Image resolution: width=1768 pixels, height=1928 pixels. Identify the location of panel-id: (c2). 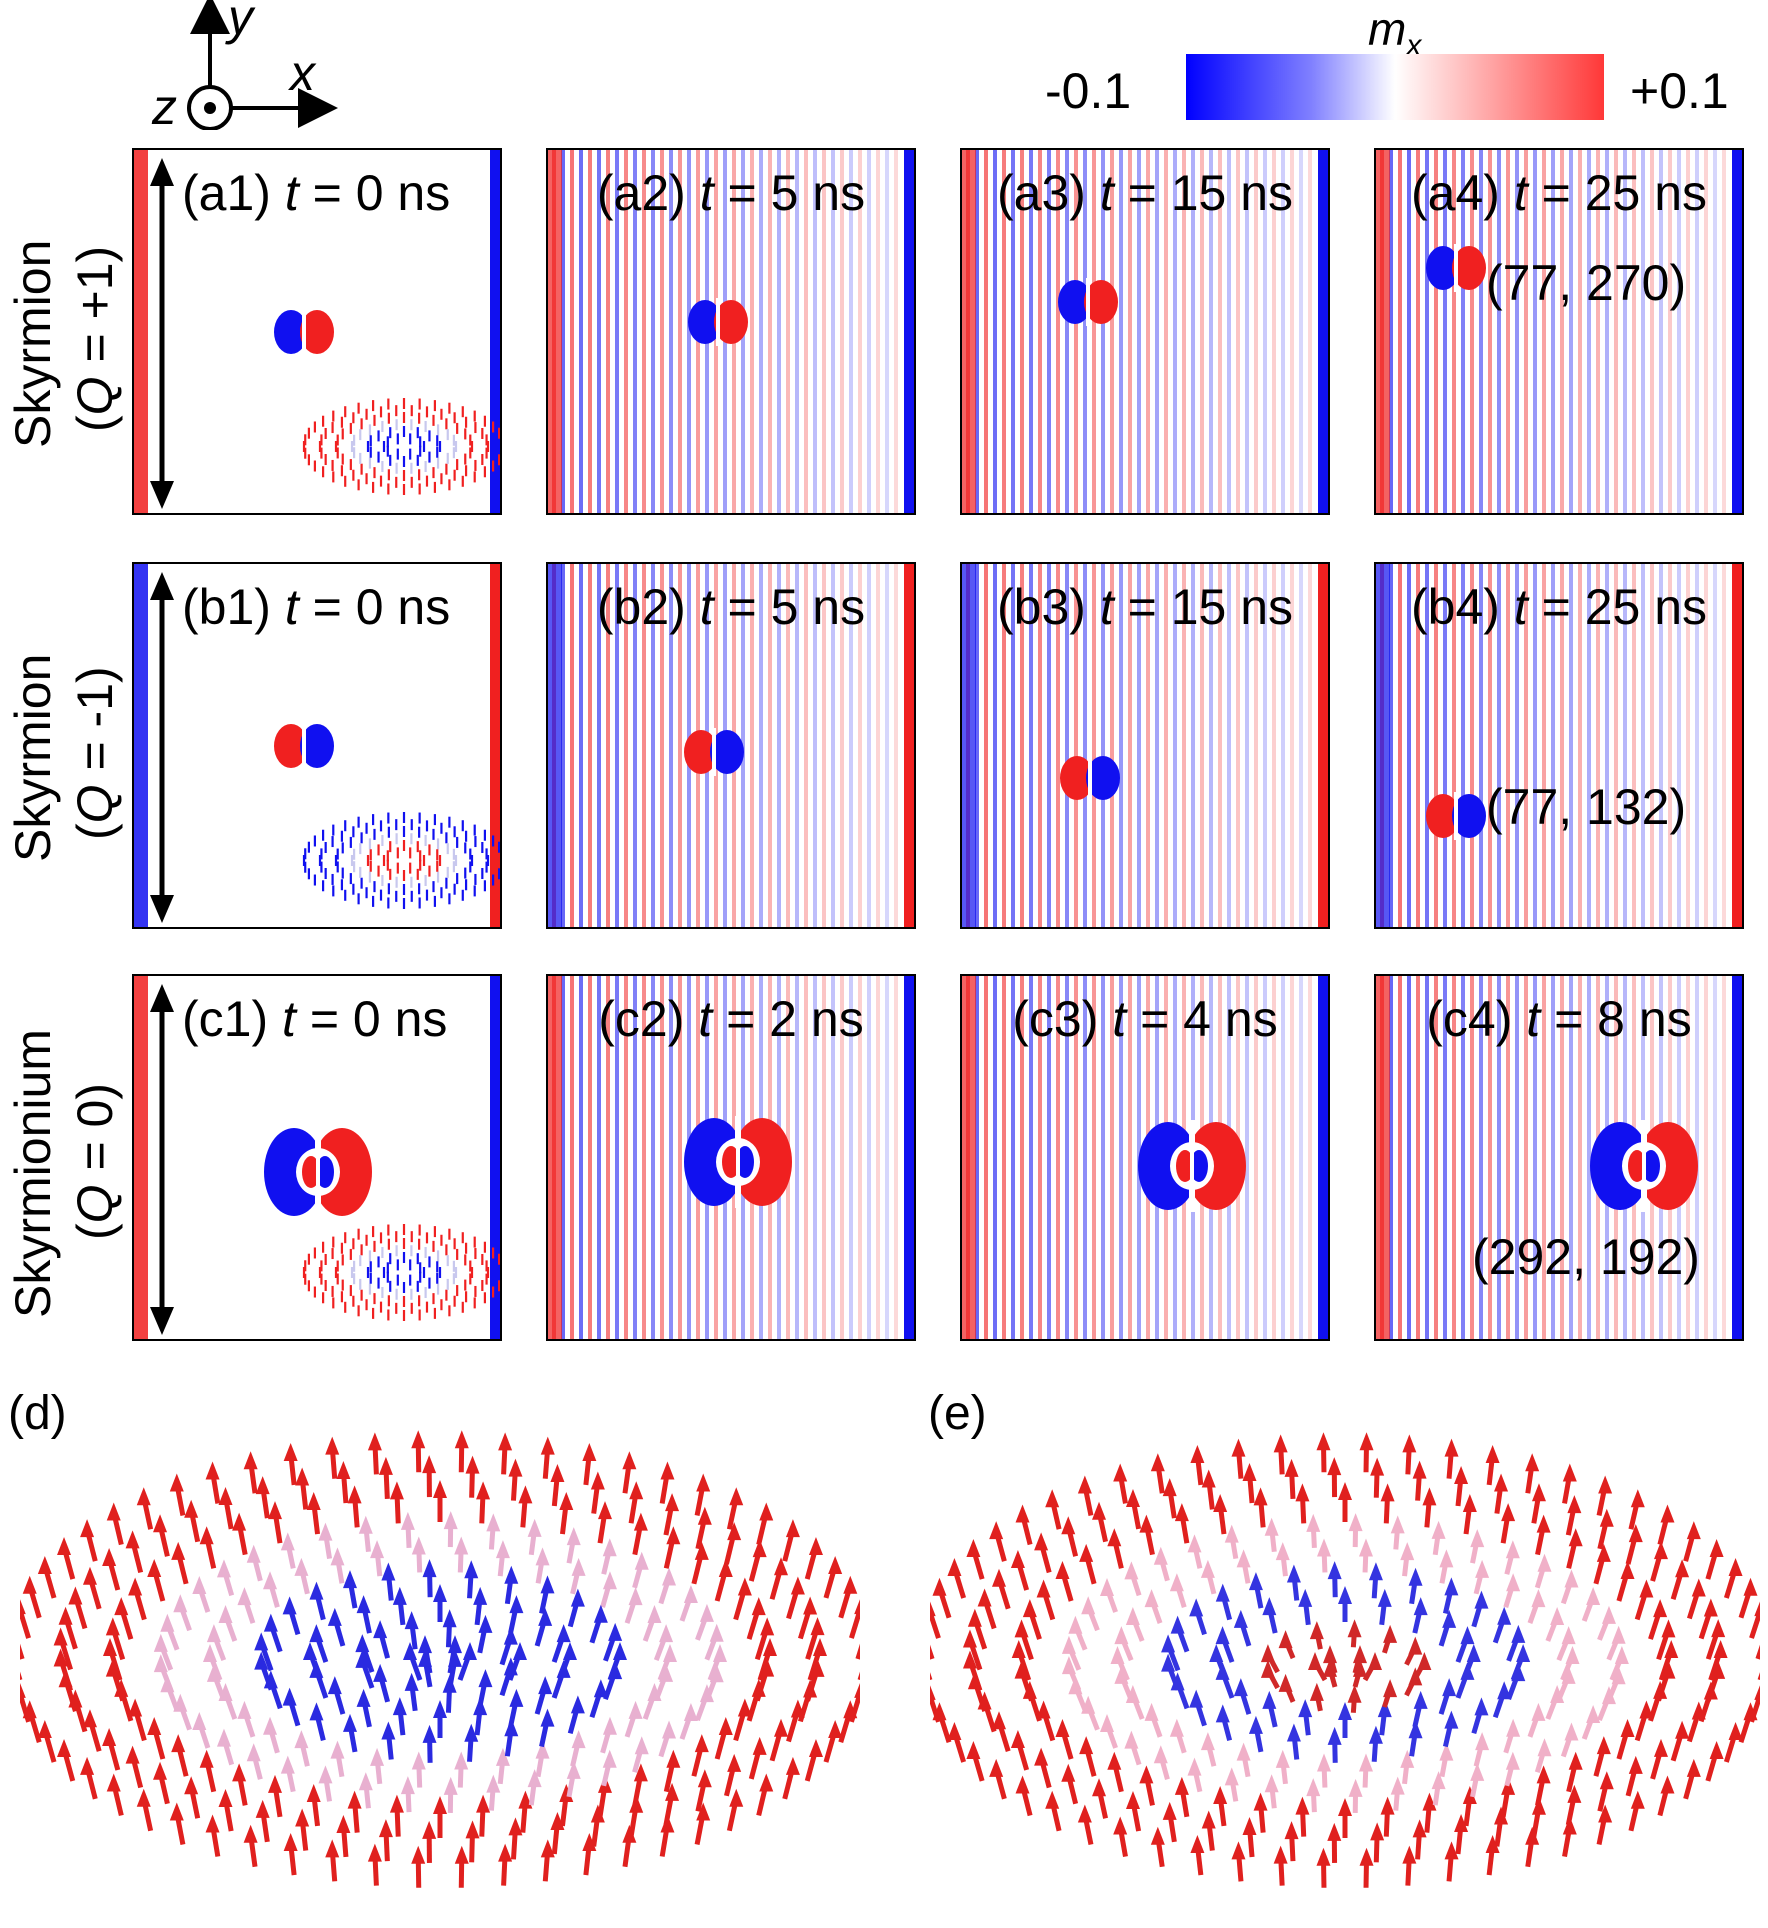
(641, 1019).